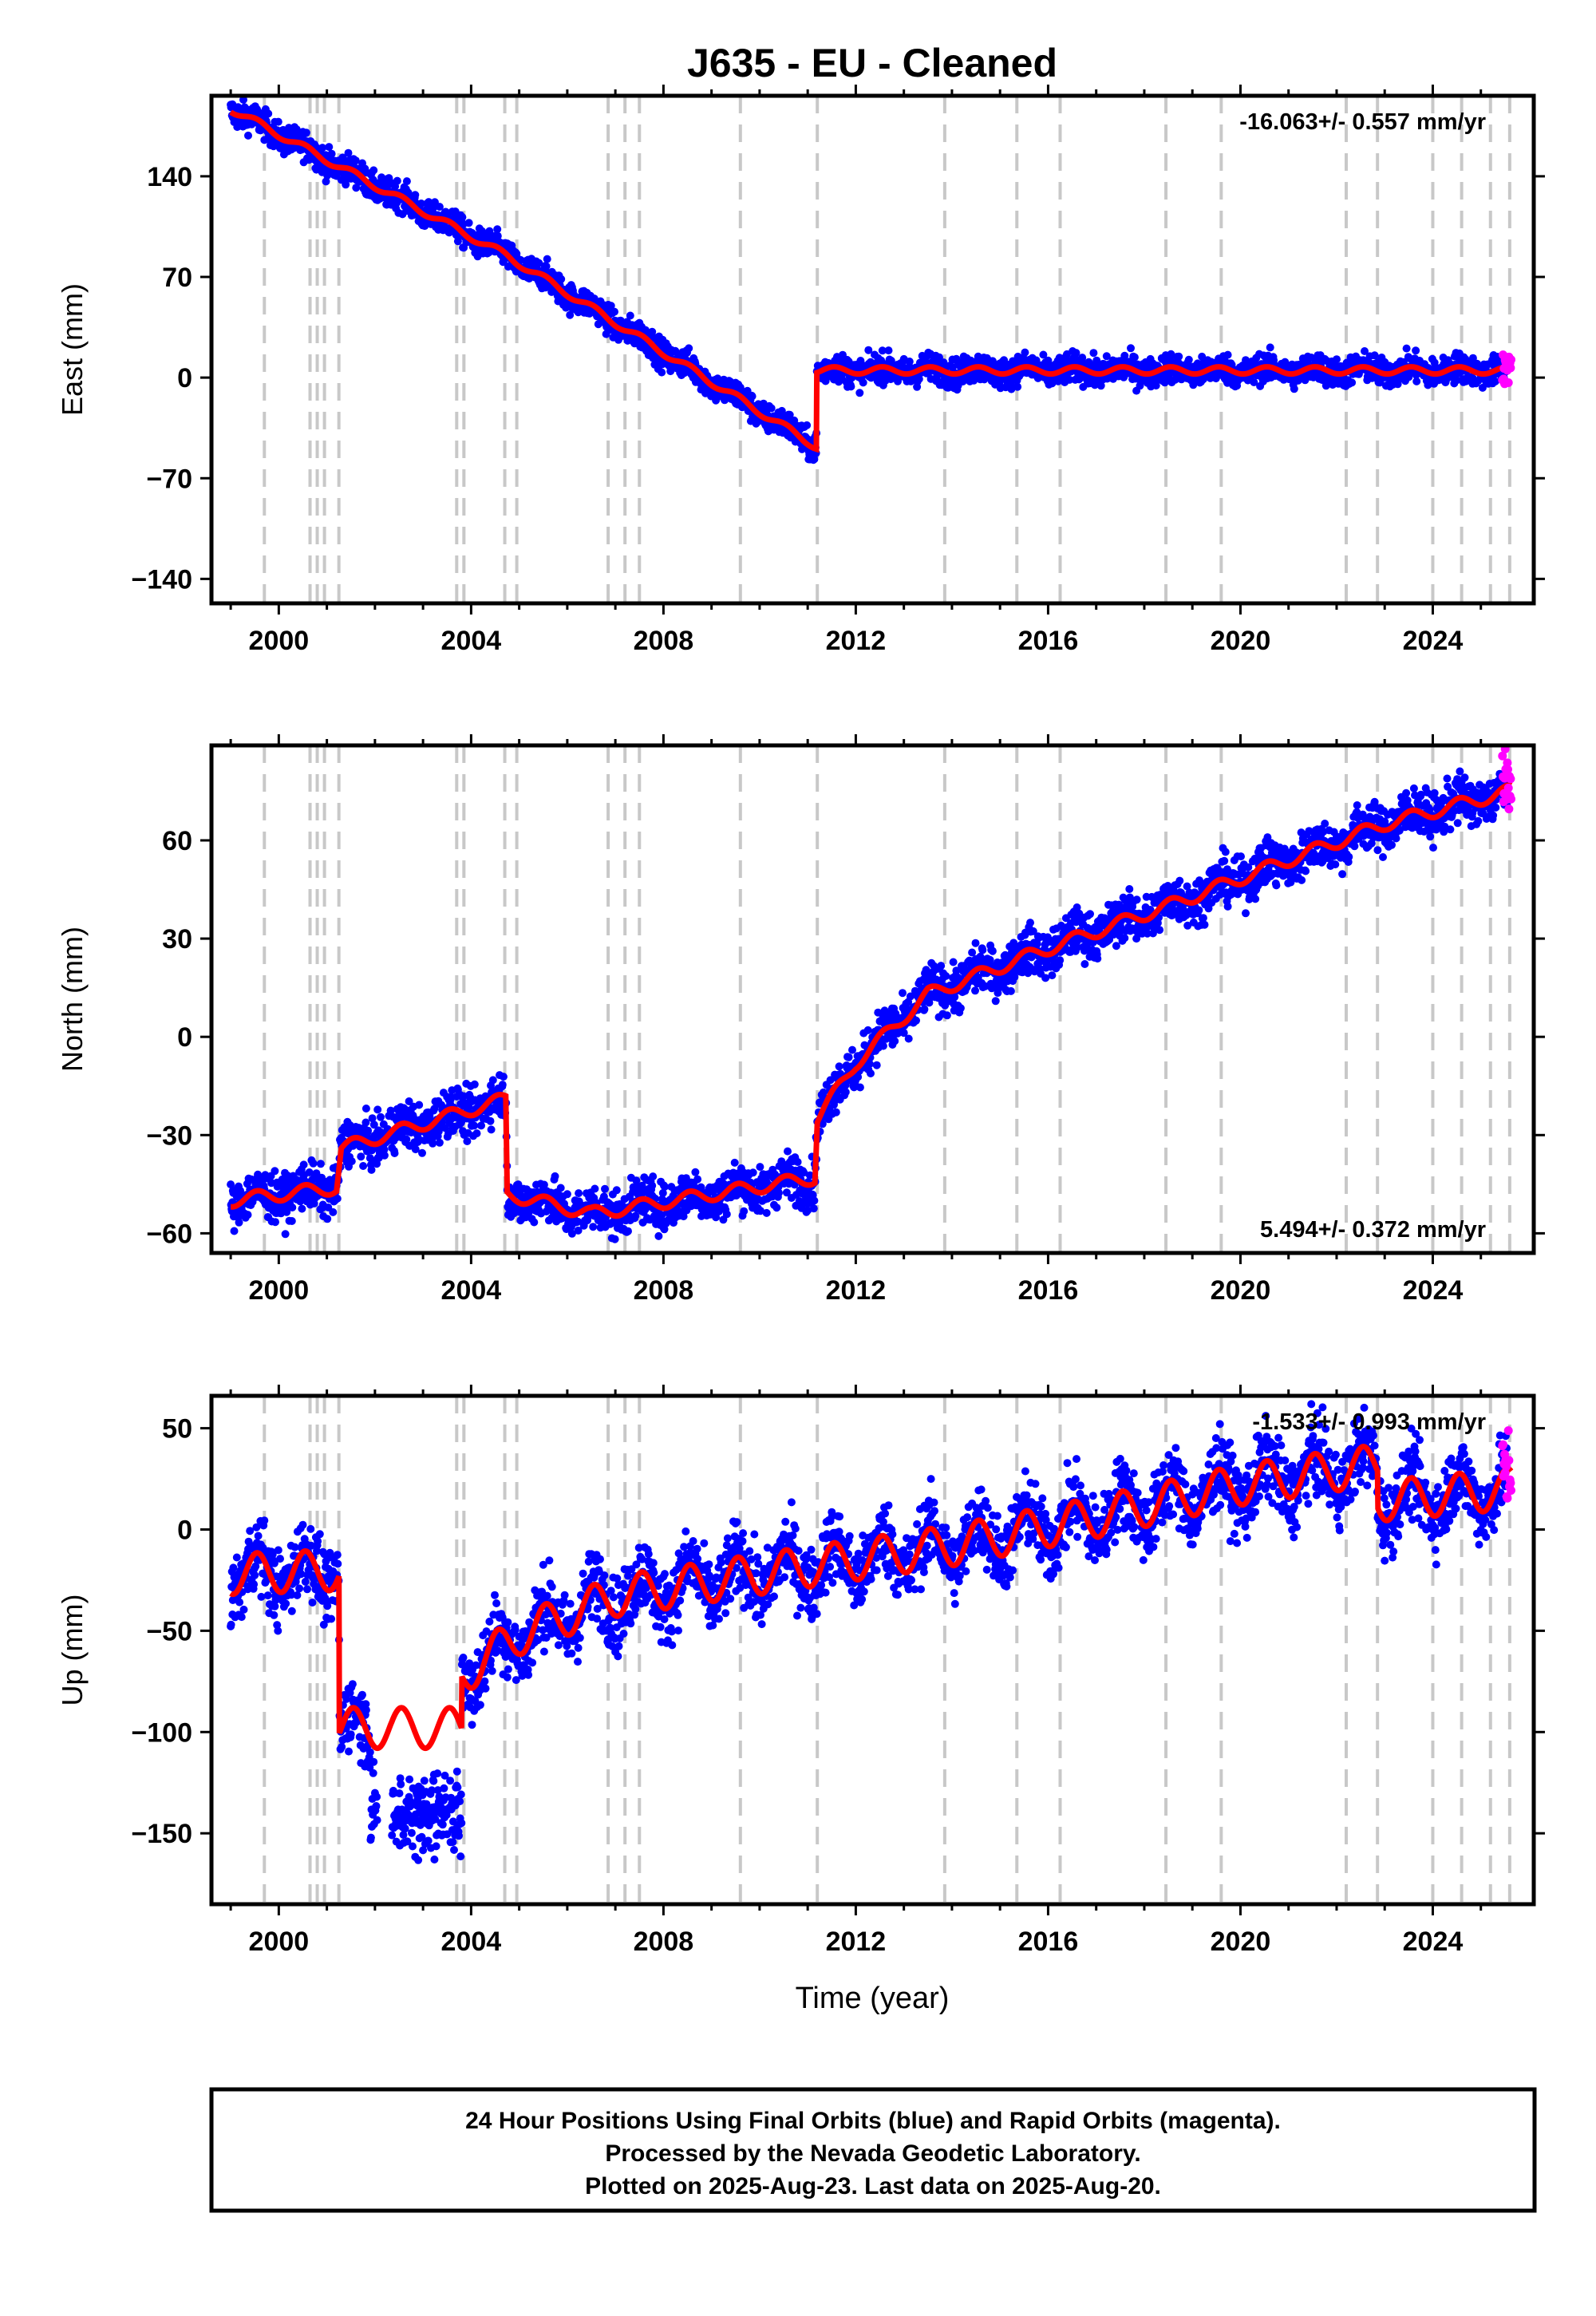  What do you see at coordinates (184, 378) in the screenshot?
I see `y-tick-label: 0` at bounding box center [184, 378].